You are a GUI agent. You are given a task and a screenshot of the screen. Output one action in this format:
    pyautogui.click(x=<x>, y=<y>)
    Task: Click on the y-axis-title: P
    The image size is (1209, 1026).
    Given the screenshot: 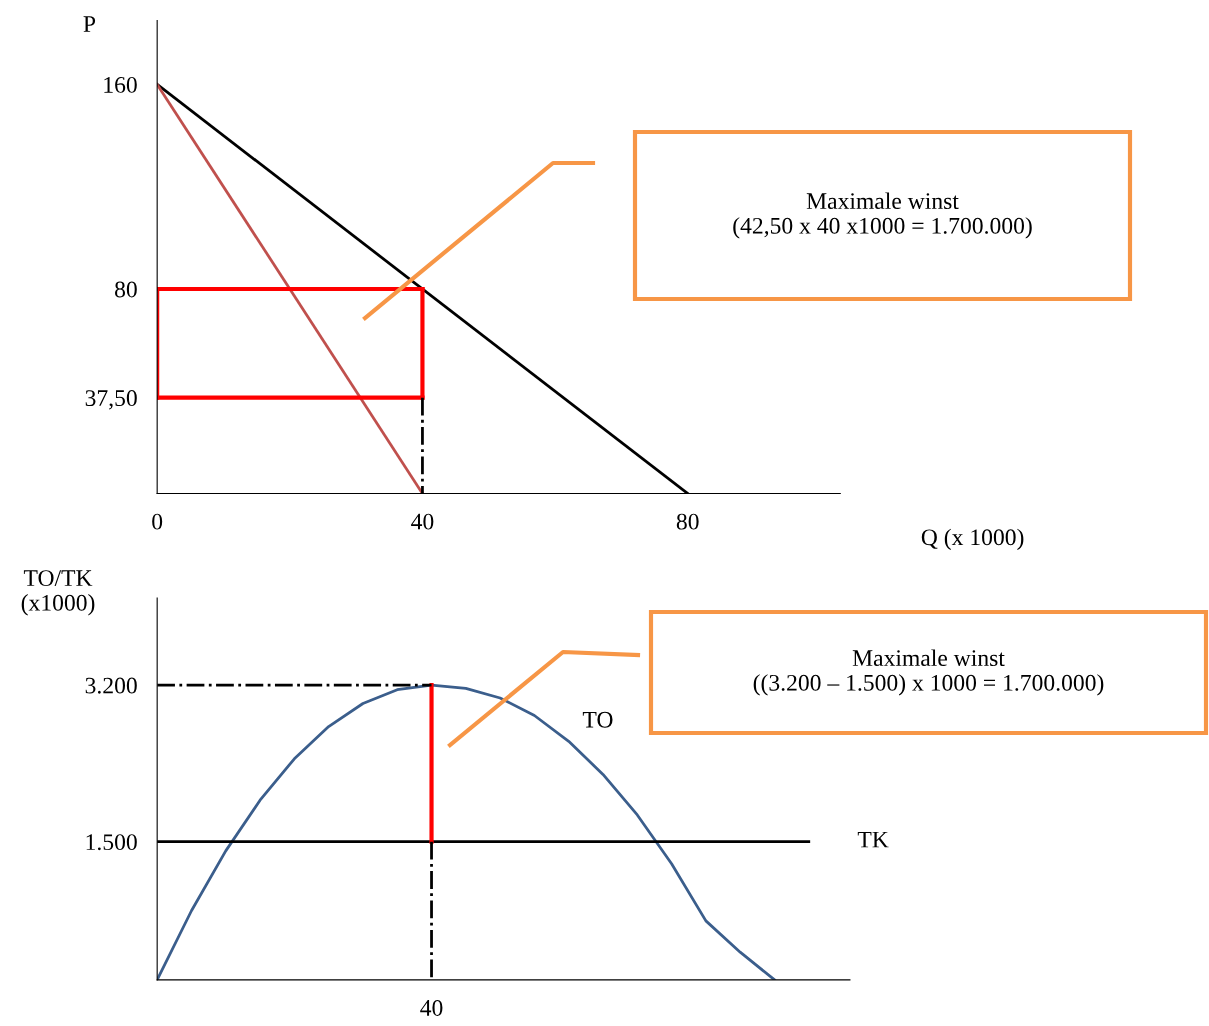 What is the action you would take?
    pyautogui.click(x=89, y=24)
    